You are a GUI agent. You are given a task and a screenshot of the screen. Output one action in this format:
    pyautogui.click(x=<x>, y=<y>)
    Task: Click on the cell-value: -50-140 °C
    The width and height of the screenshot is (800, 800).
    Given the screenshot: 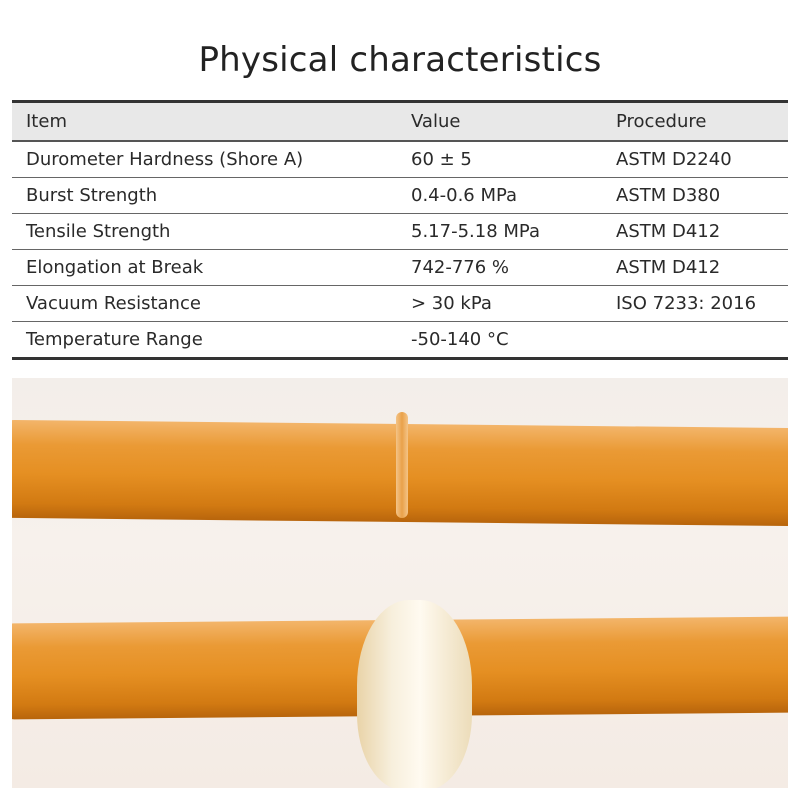 What is the action you would take?
    pyautogui.click(x=499, y=340)
    